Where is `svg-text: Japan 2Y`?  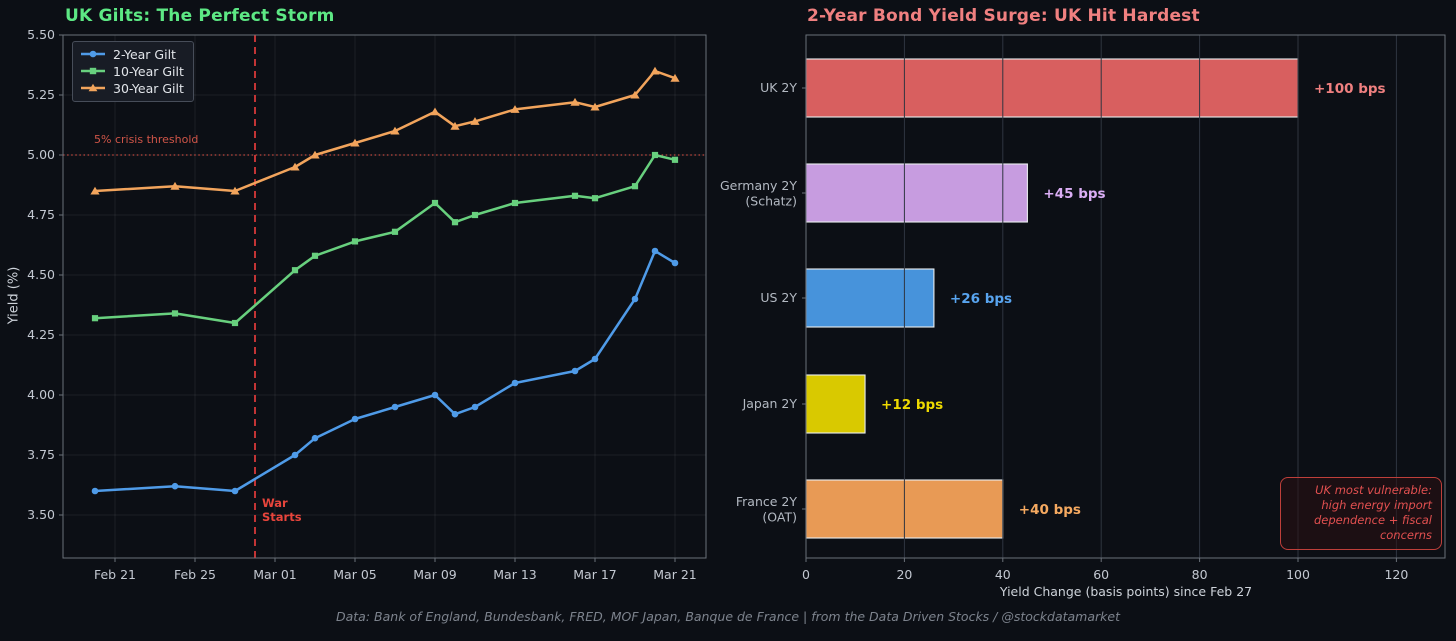 svg-text: Japan 2Y is located at coordinates (770, 403).